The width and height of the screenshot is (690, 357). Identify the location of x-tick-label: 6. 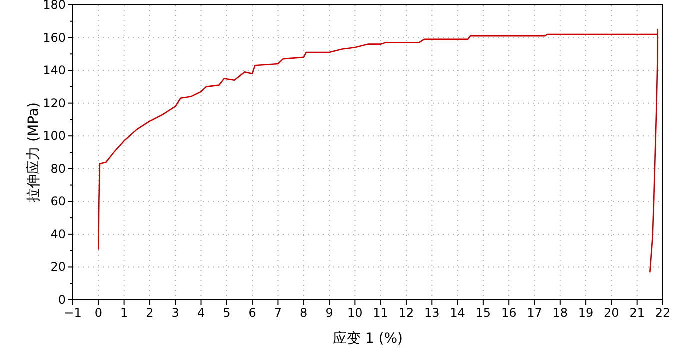
(252, 313).